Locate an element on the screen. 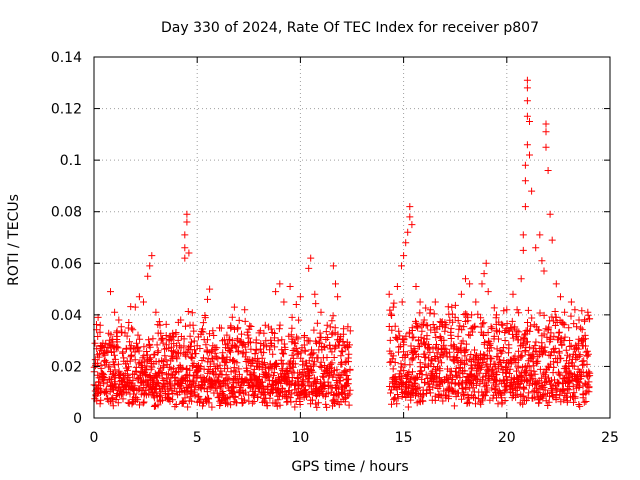 This screenshot has width=640, height=480. y-tick-label: 0 is located at coordinates (77, 419).